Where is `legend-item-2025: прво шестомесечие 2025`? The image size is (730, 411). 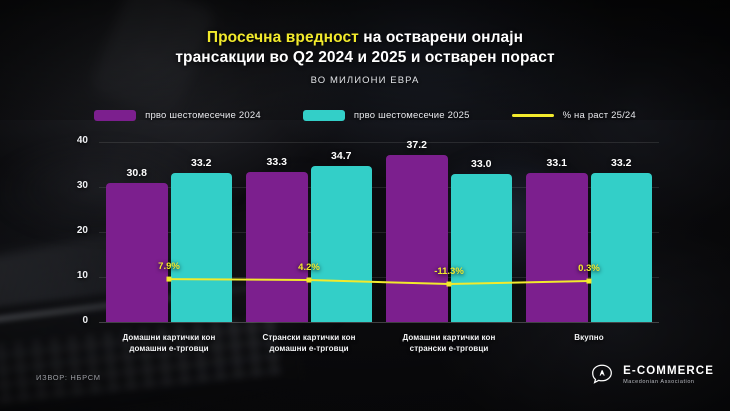 legend-item-2025: прво шестомесечие 2025 is located at coordinates (386, 115).